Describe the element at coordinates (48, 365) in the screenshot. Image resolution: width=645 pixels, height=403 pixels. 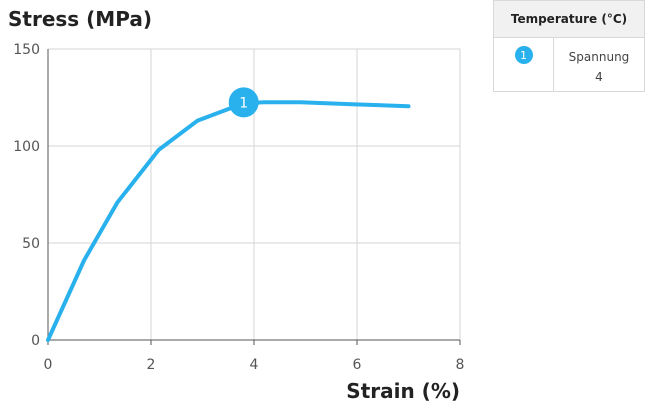
I see `x-tick-label: 0` at that location.